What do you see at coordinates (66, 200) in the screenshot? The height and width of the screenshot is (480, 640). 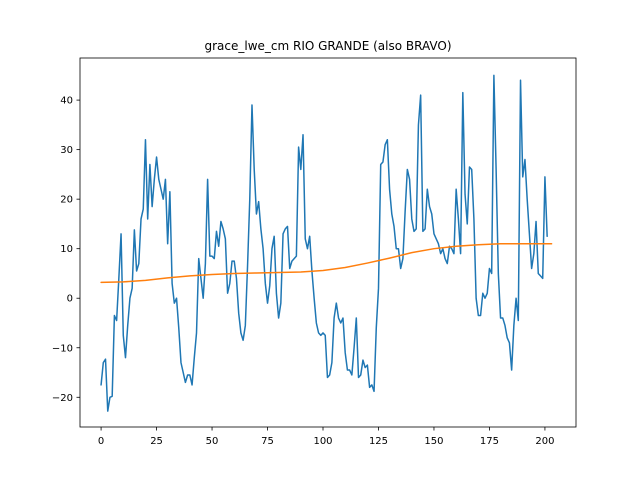 I see `y-tick-label: 20` at bounding box center [66, 200].